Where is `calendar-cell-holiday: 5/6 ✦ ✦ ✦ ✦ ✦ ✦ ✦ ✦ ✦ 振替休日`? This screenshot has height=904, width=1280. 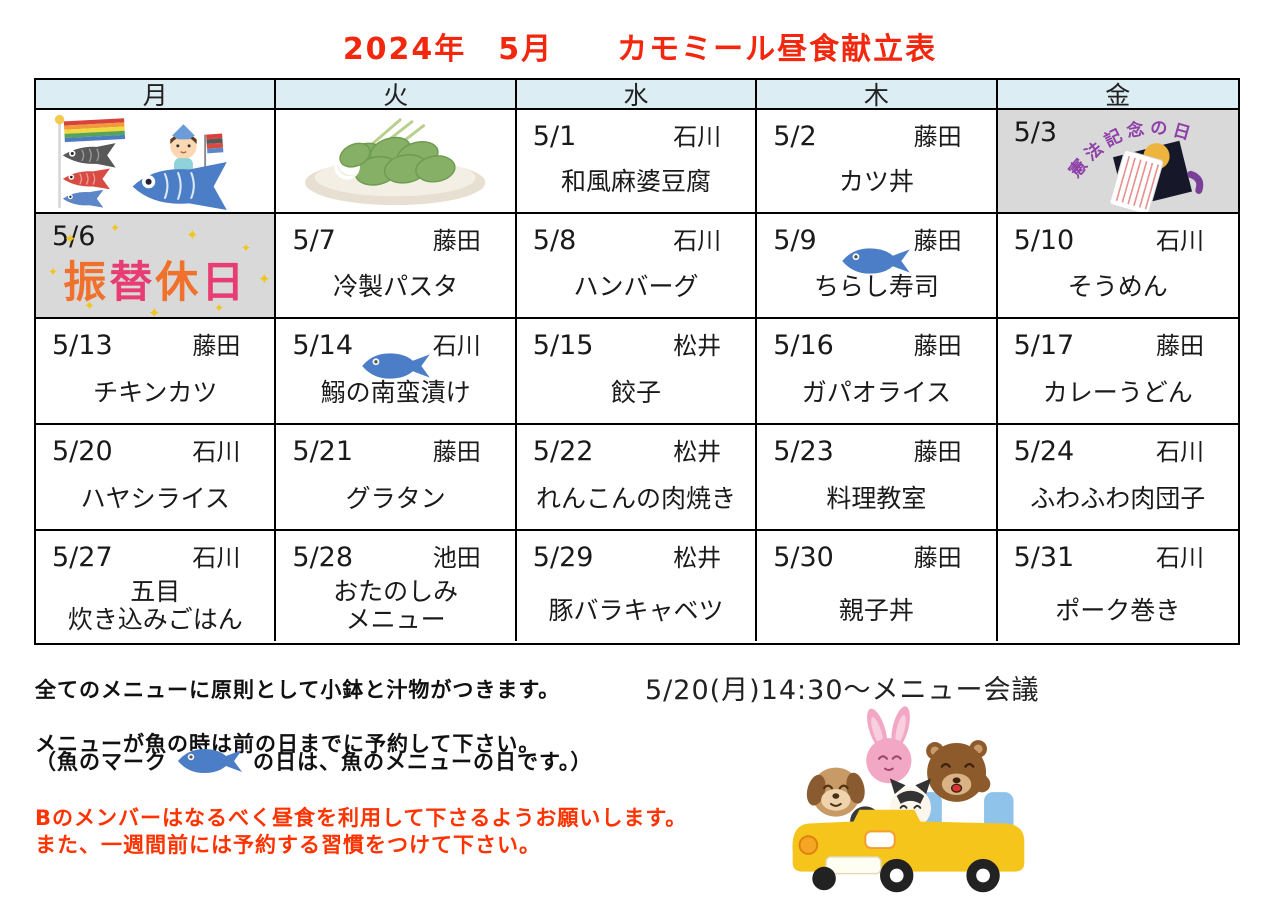 calendar-cell-holiday: 5/6 ✦ ✦ ✦ ✦ ✦ ✦ ✦ ✦ ✦ 振替休日 is located at coordinates (156, 266).